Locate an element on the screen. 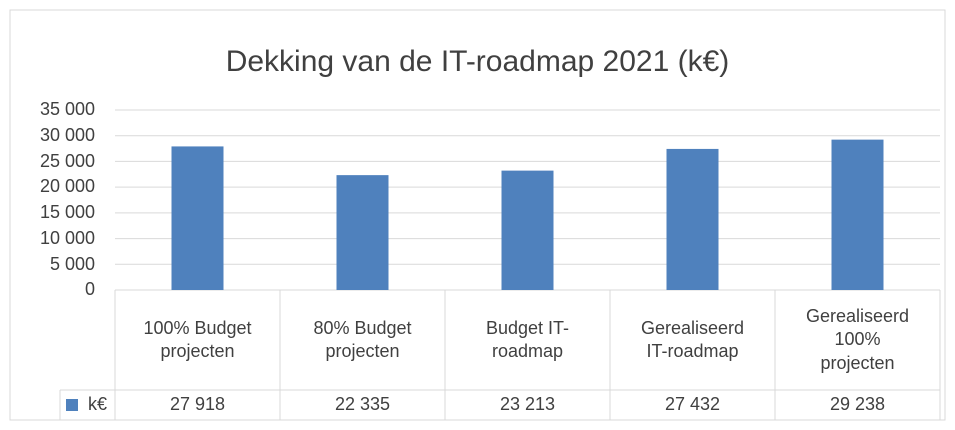 The height and width of the screenshot is (430, 955). data-label: 27 432 is located at coordinates (692, 404).